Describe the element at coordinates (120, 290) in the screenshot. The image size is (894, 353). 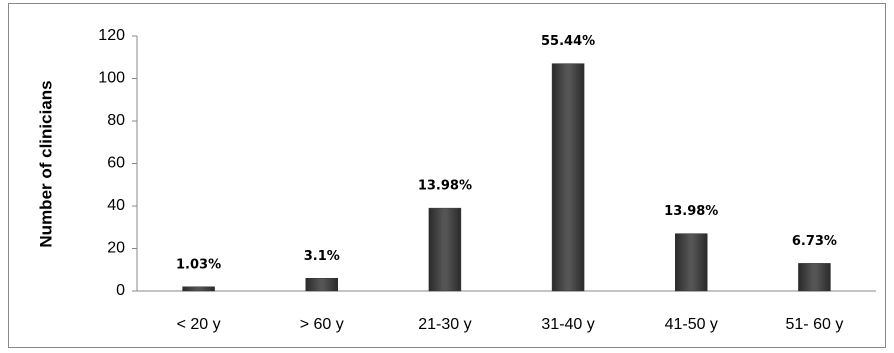
I see `y-tick-label: 0` at that location.